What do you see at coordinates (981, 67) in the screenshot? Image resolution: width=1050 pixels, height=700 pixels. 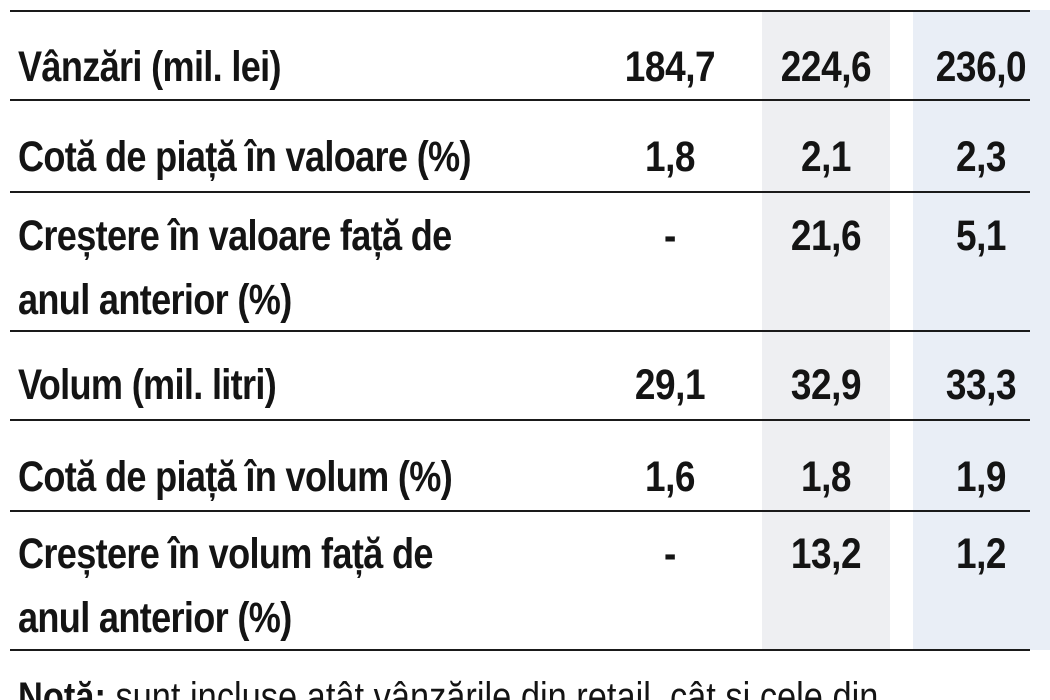 I see `row-value-3: 236,0` at bounding box center [981, 67].